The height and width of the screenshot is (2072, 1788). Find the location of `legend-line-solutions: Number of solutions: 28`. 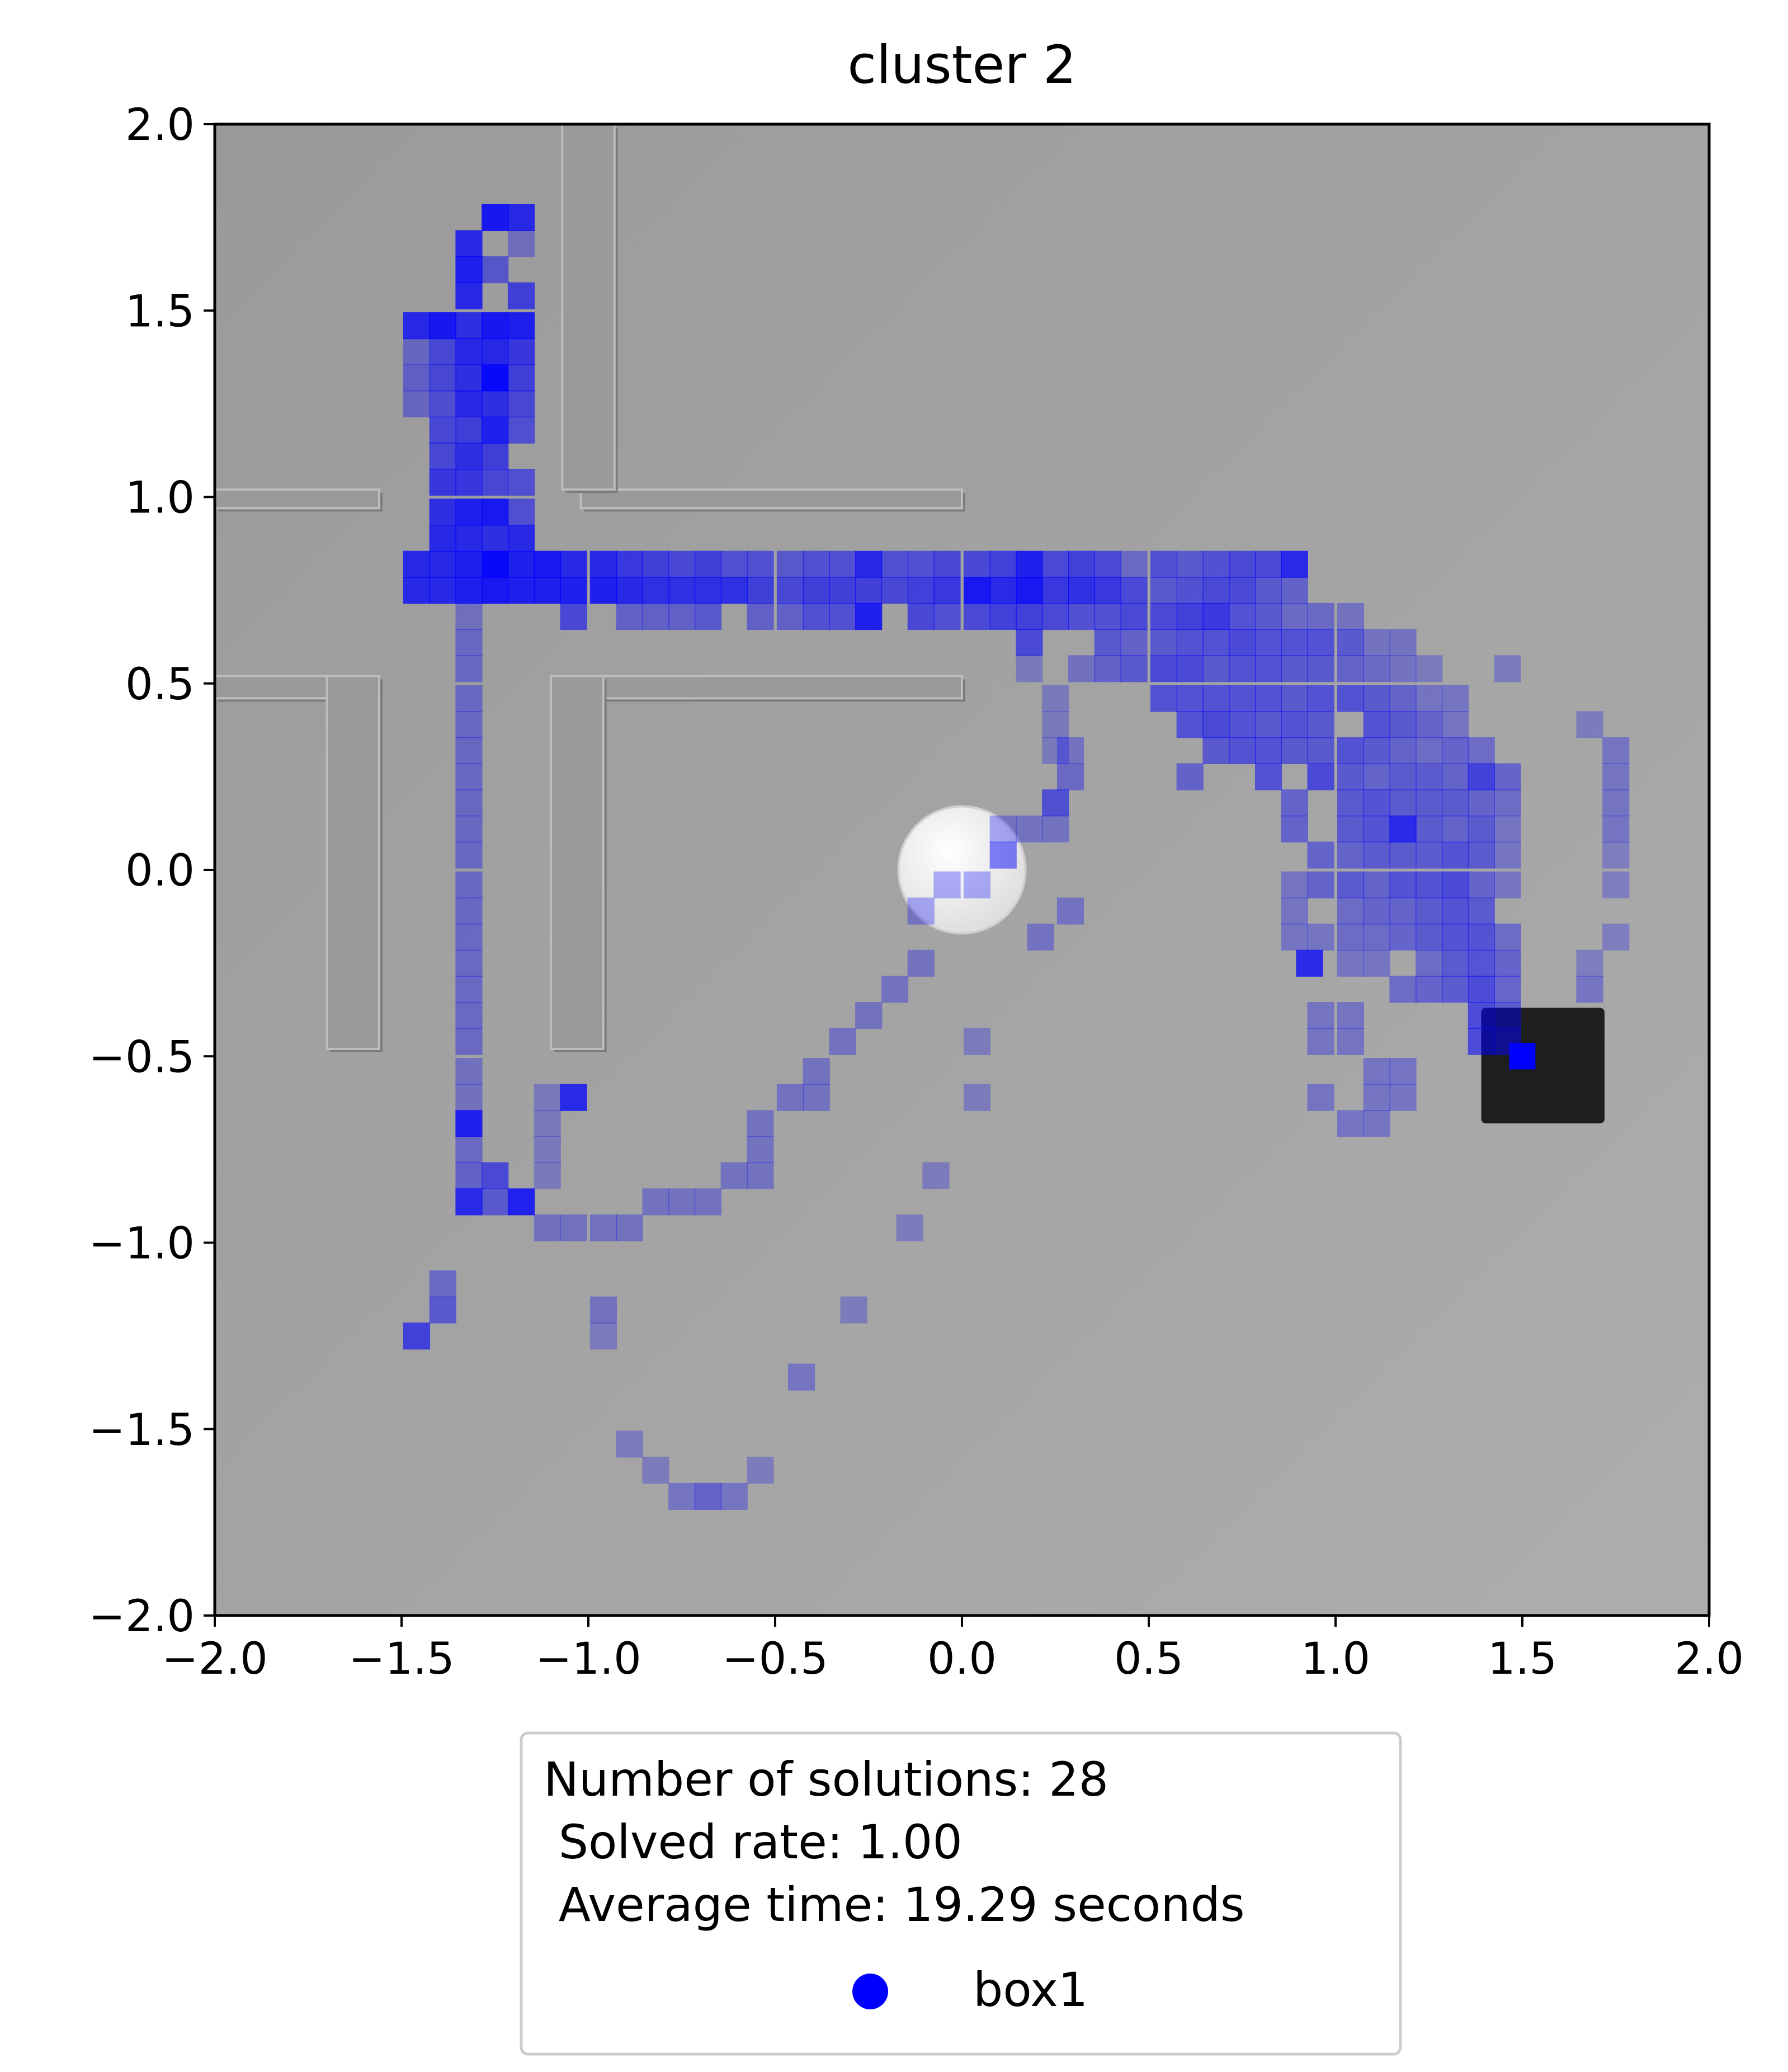

legend-line-solutions: Number of solutions: 28 is located at coordinates (826, 1779).